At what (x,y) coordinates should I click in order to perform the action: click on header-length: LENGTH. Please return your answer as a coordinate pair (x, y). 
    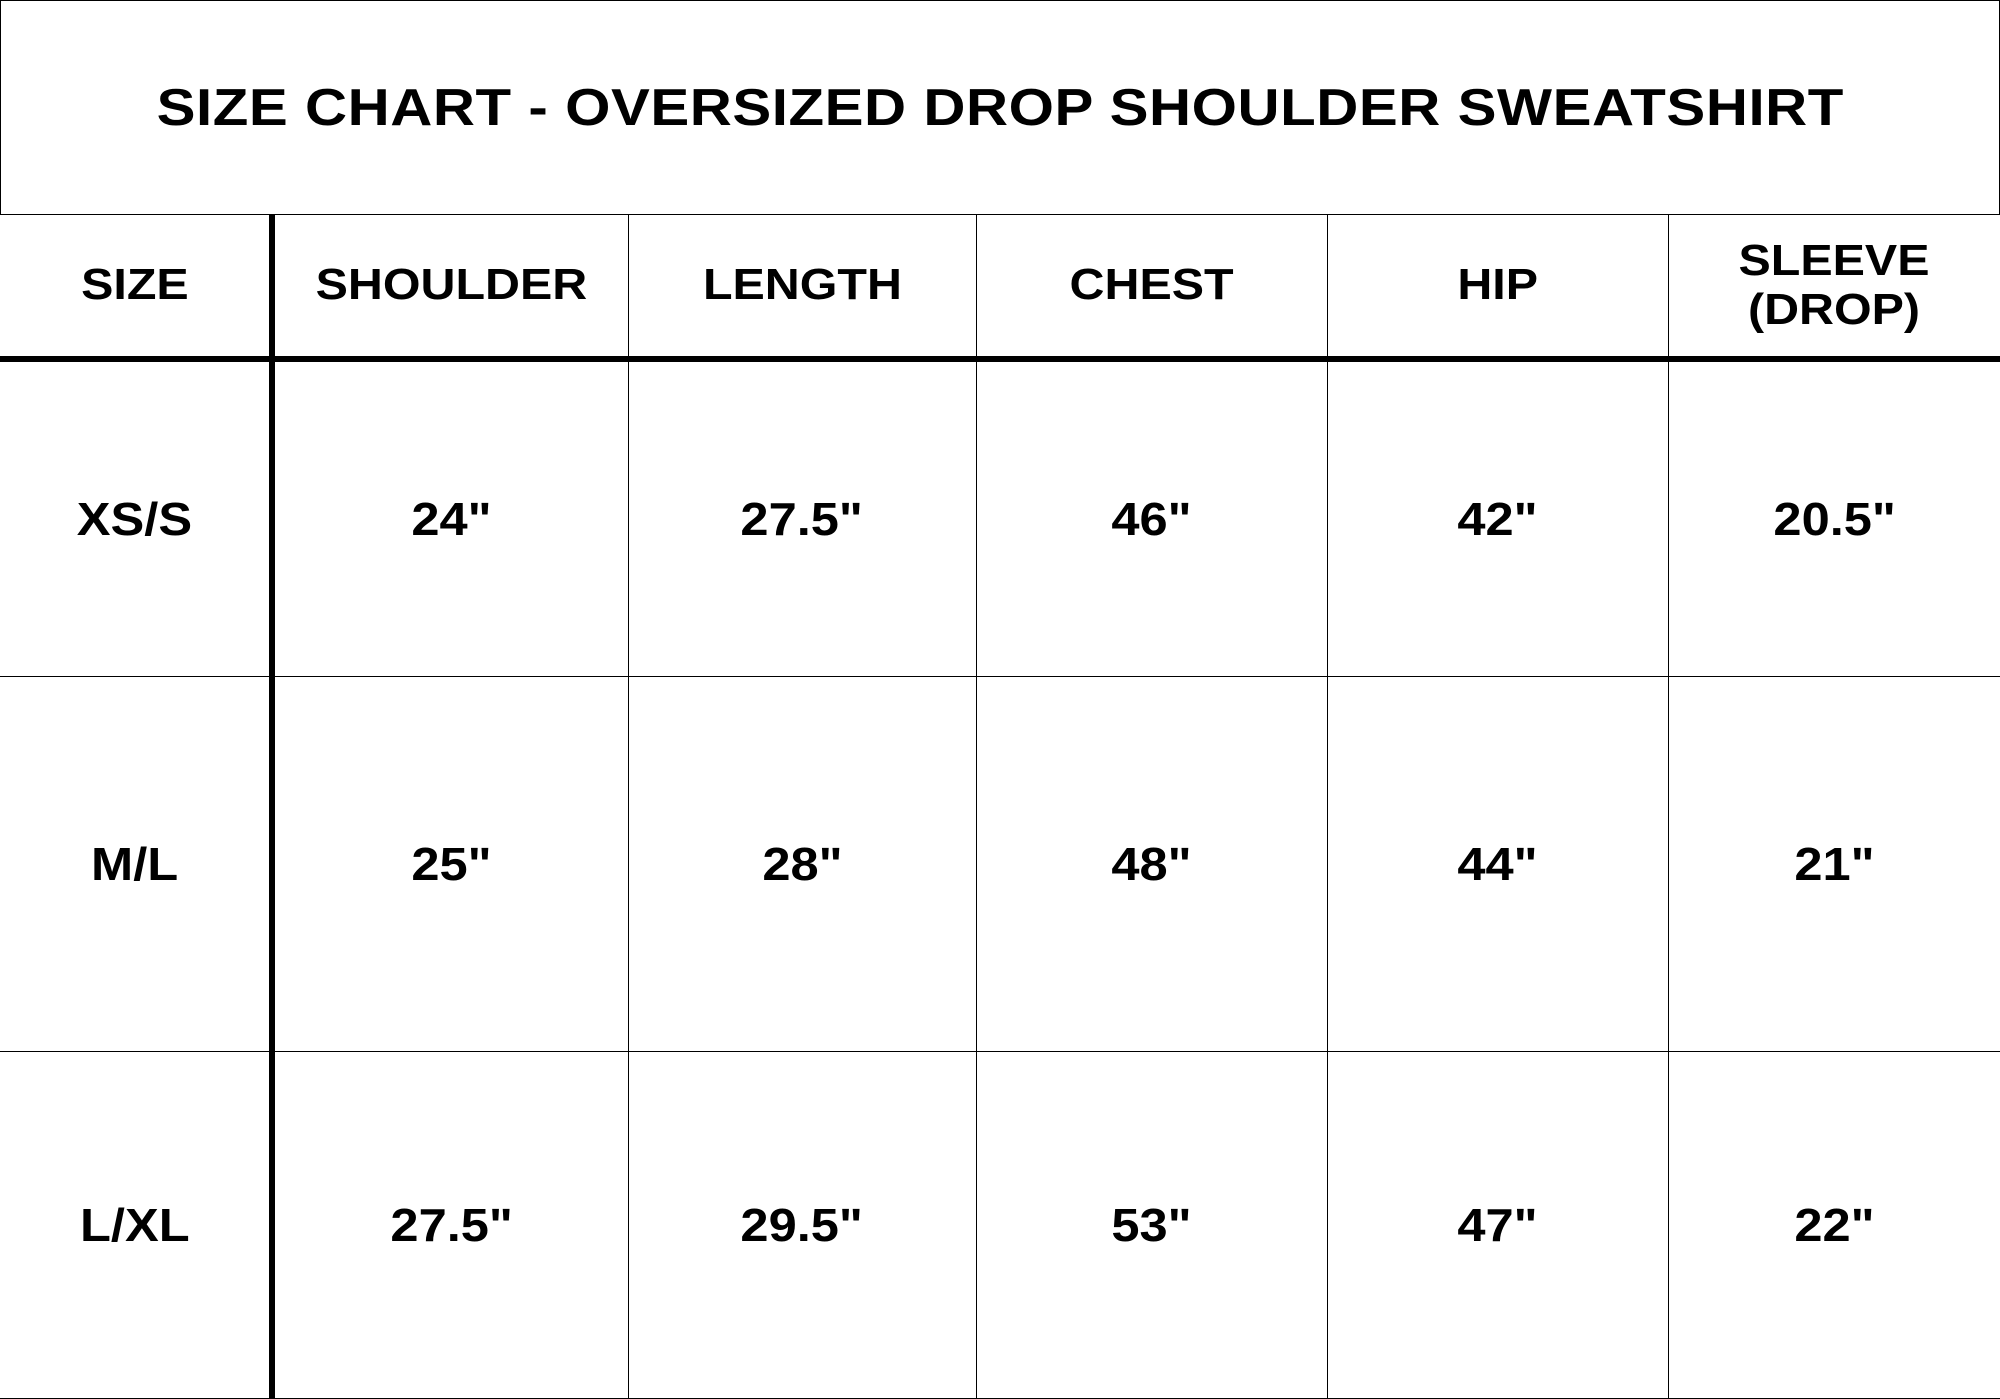
    Looking at the image, I should click on (802, 288).